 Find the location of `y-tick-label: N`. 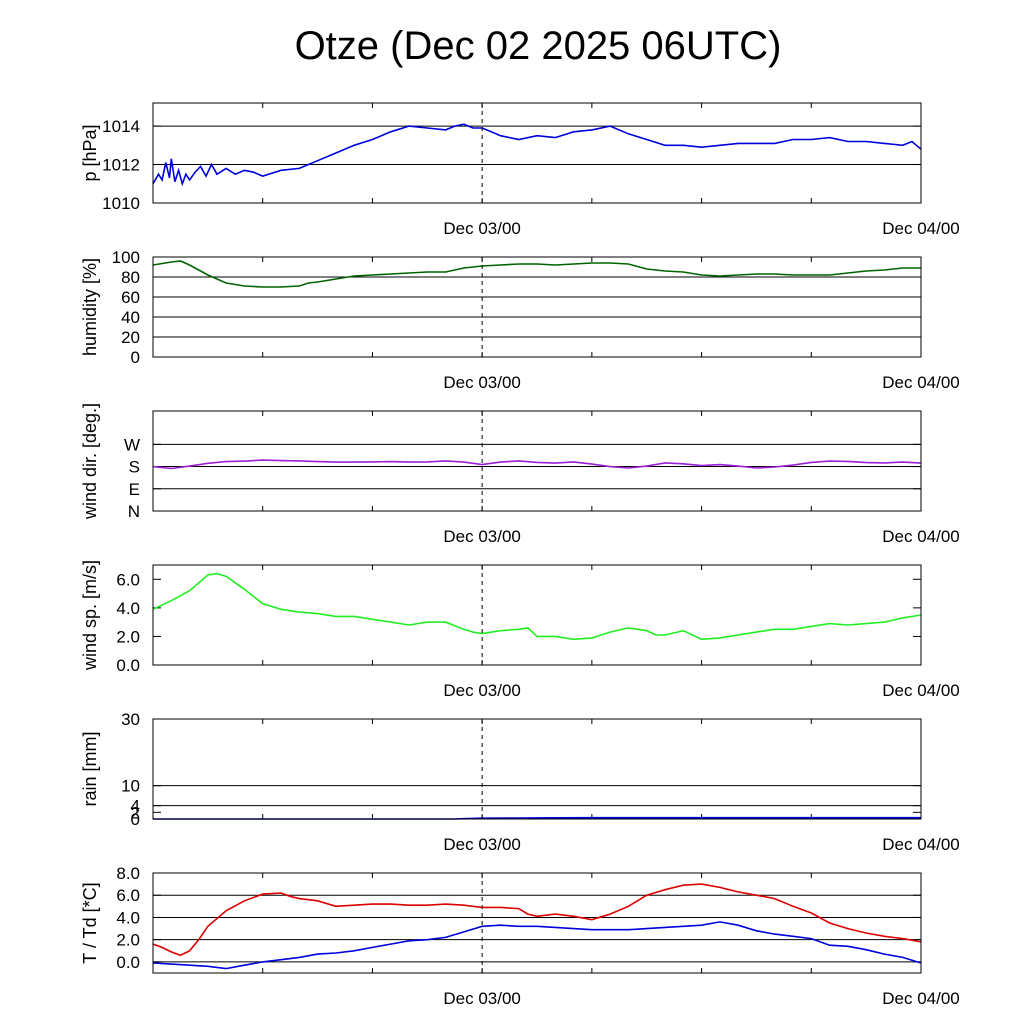

y-tick-label: N is located at coordinates (134, 511).